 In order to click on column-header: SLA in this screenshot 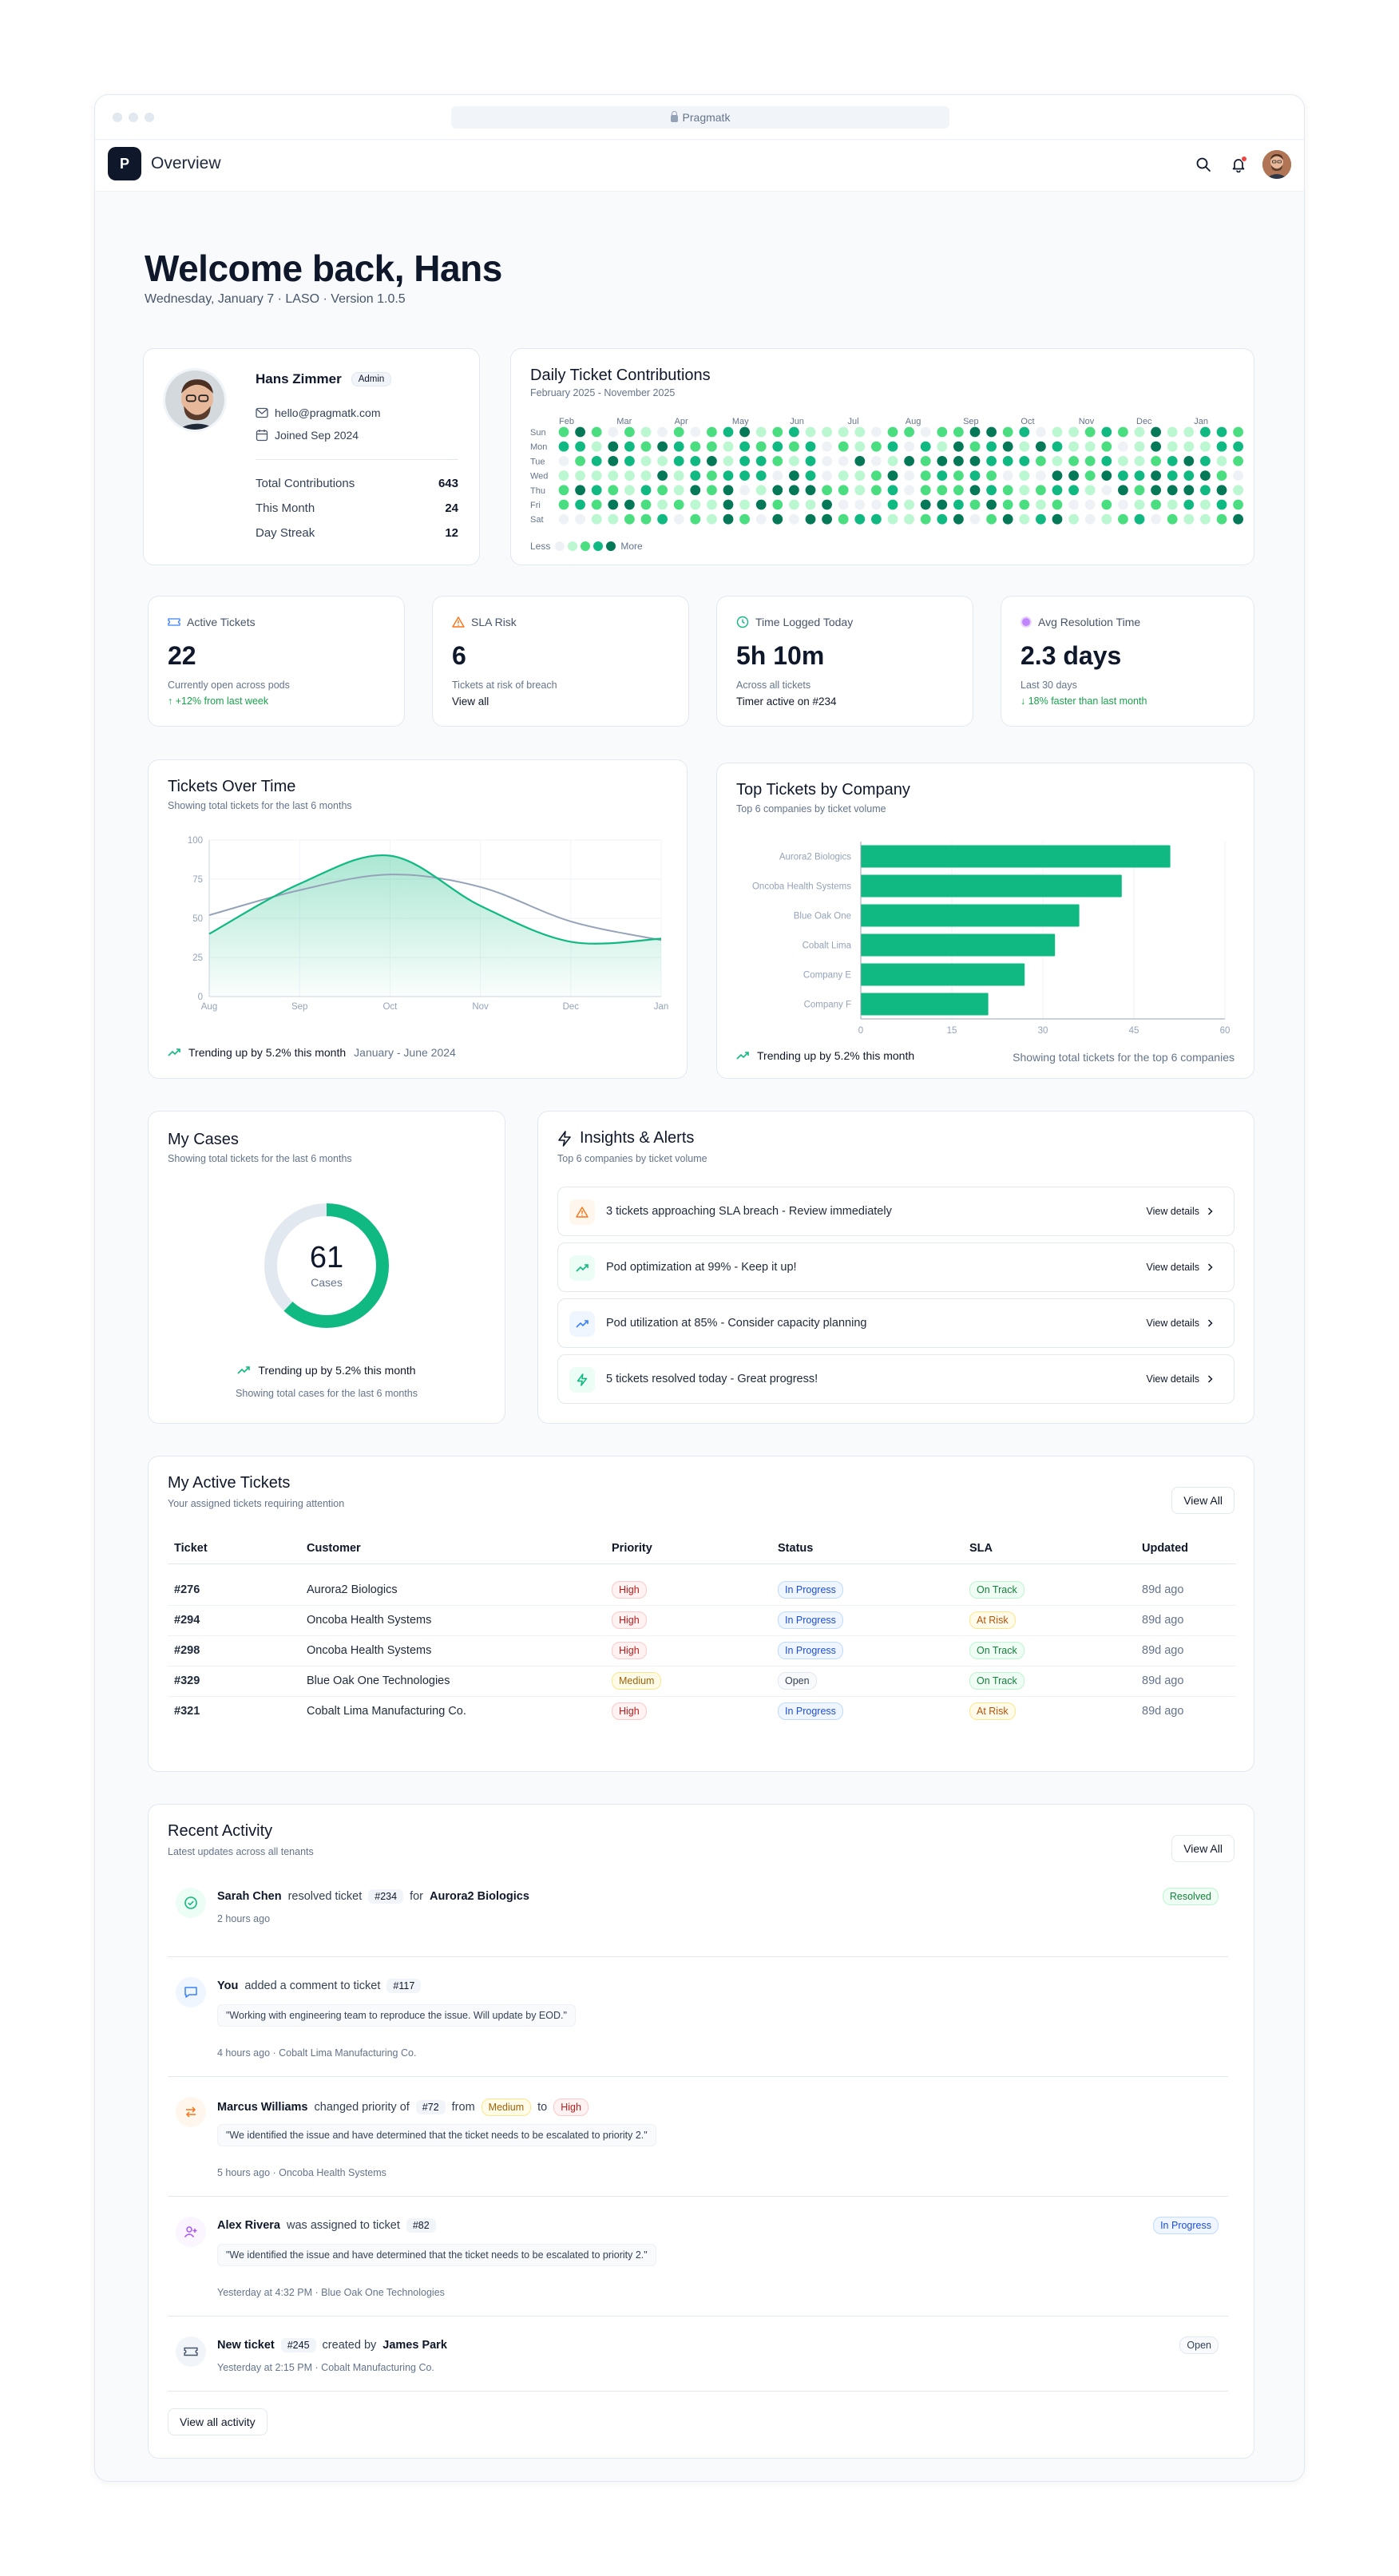, I will do `click(1049, 1548)`.